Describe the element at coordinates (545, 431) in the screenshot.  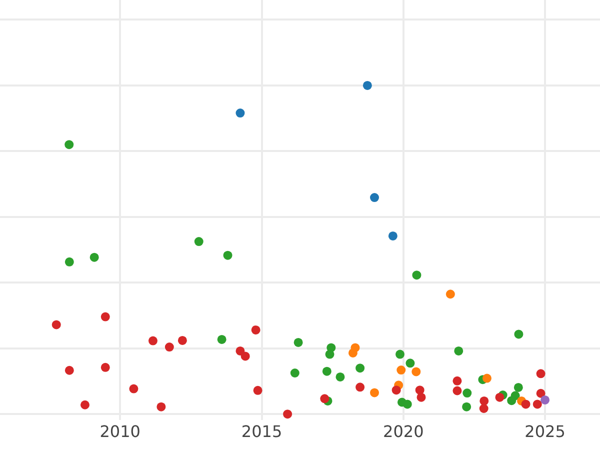
I see `x-tick-label: 2025` at that location.